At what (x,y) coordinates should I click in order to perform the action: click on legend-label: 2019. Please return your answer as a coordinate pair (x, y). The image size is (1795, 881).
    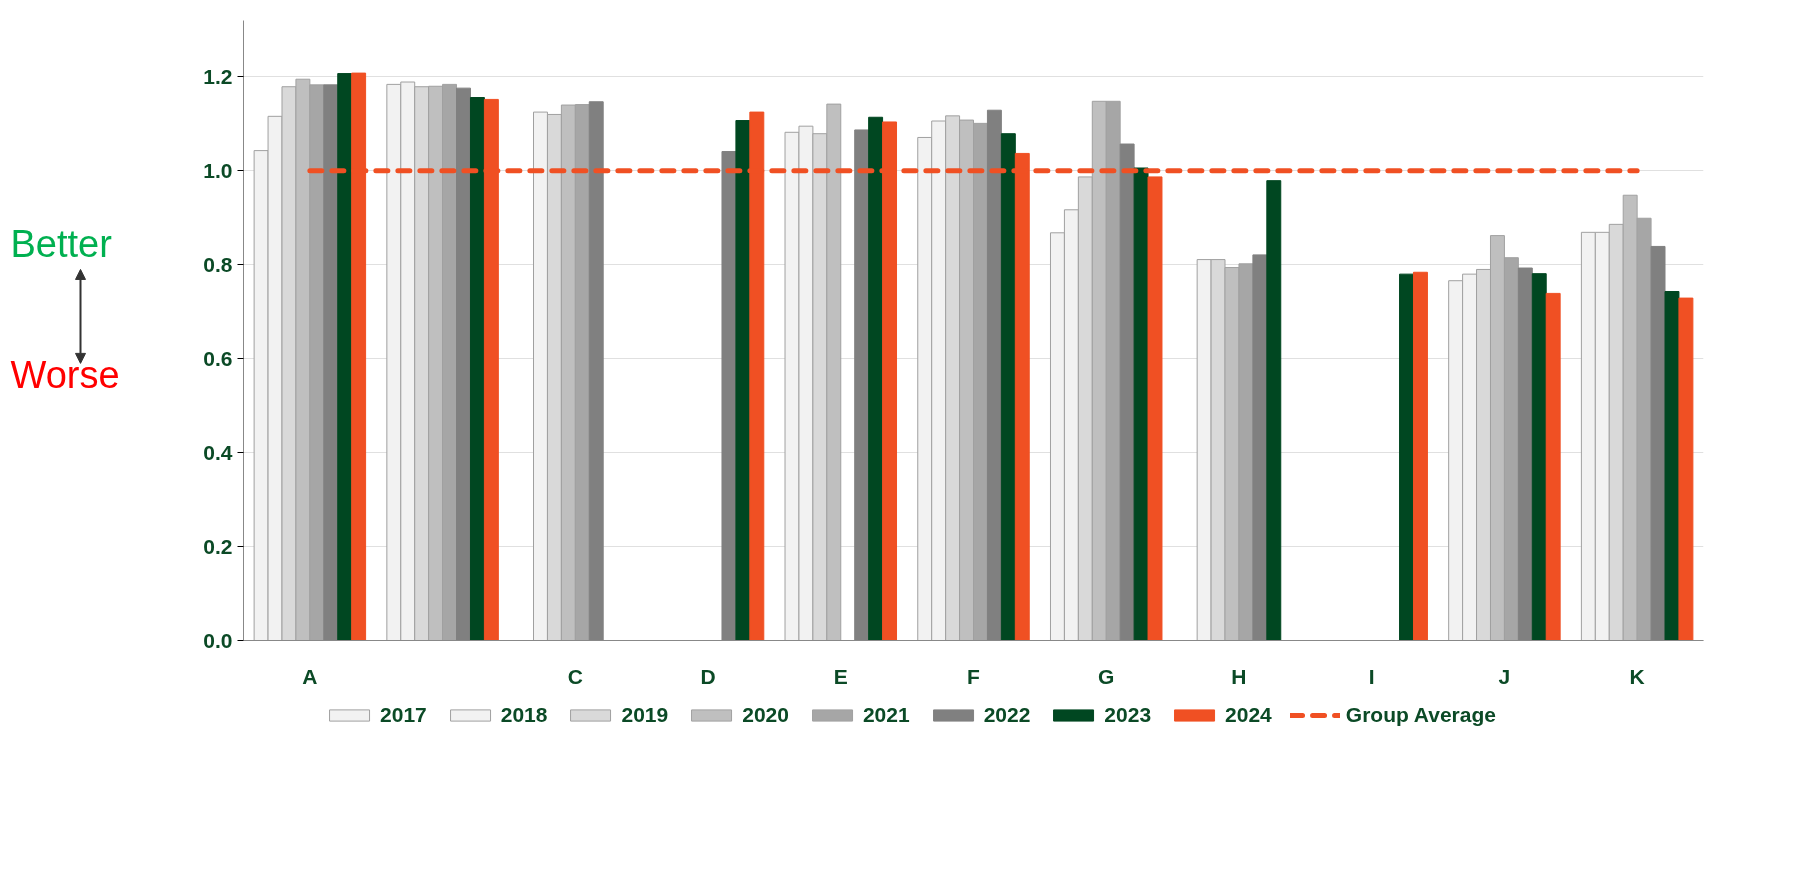
    Looking at the image, I should click on (645, 715).